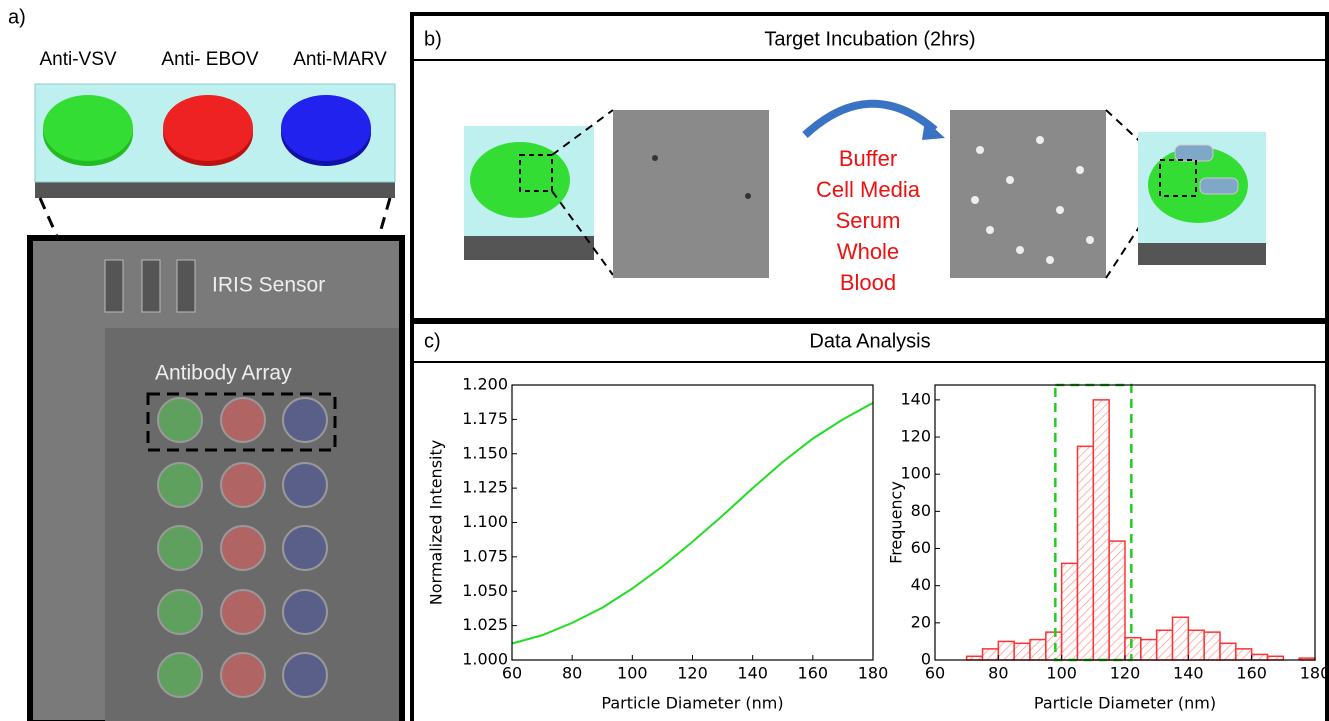  Describe the element at coordinates (17, 17) in the screenshot. I see `panel-label: a)` at that location.